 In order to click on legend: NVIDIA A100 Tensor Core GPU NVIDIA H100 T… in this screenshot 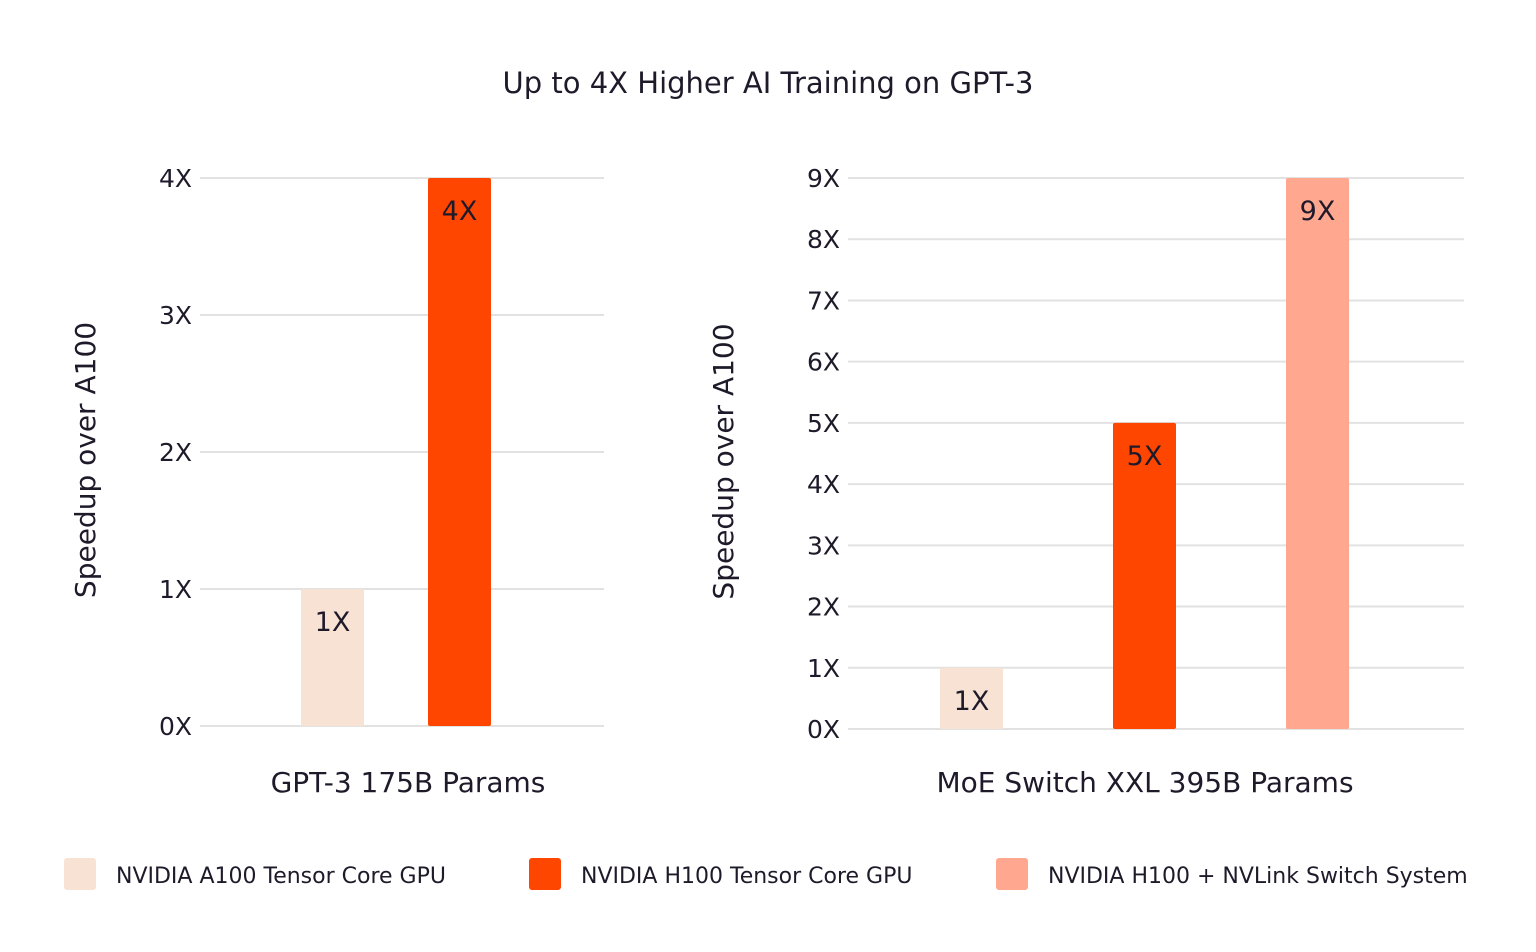, I will do `click(766, 874)`.